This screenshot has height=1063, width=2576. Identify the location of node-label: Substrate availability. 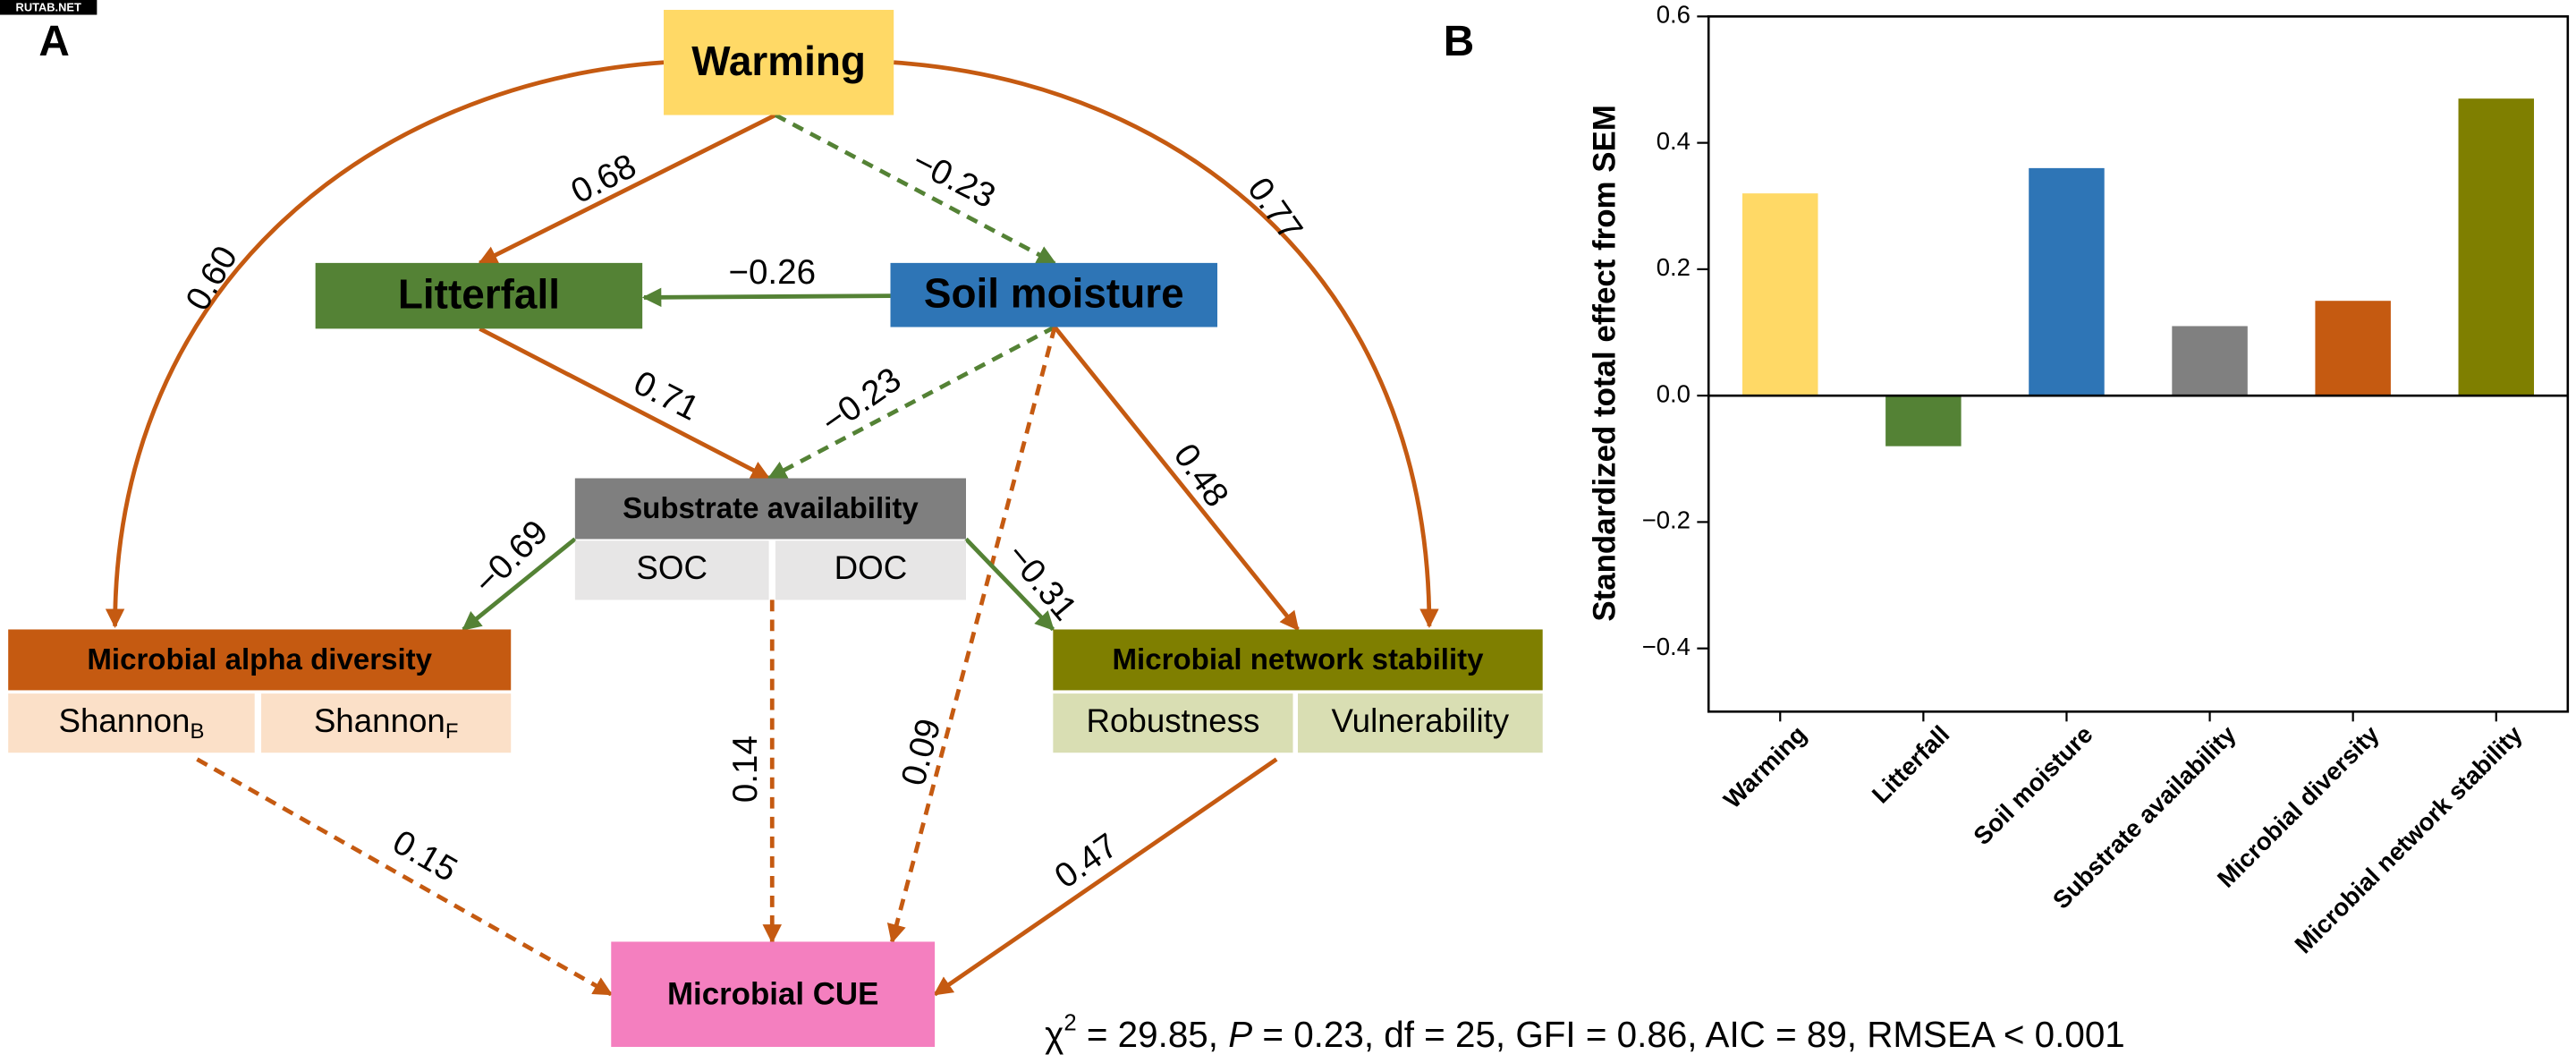
(771, 508).